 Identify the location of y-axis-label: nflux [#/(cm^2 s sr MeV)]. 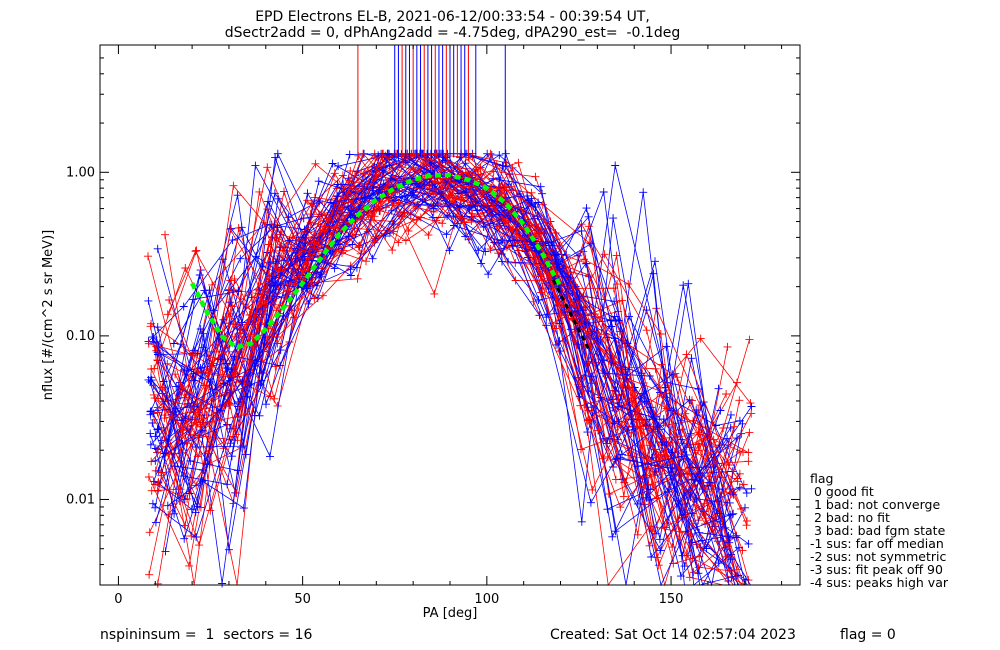
(48, 315).